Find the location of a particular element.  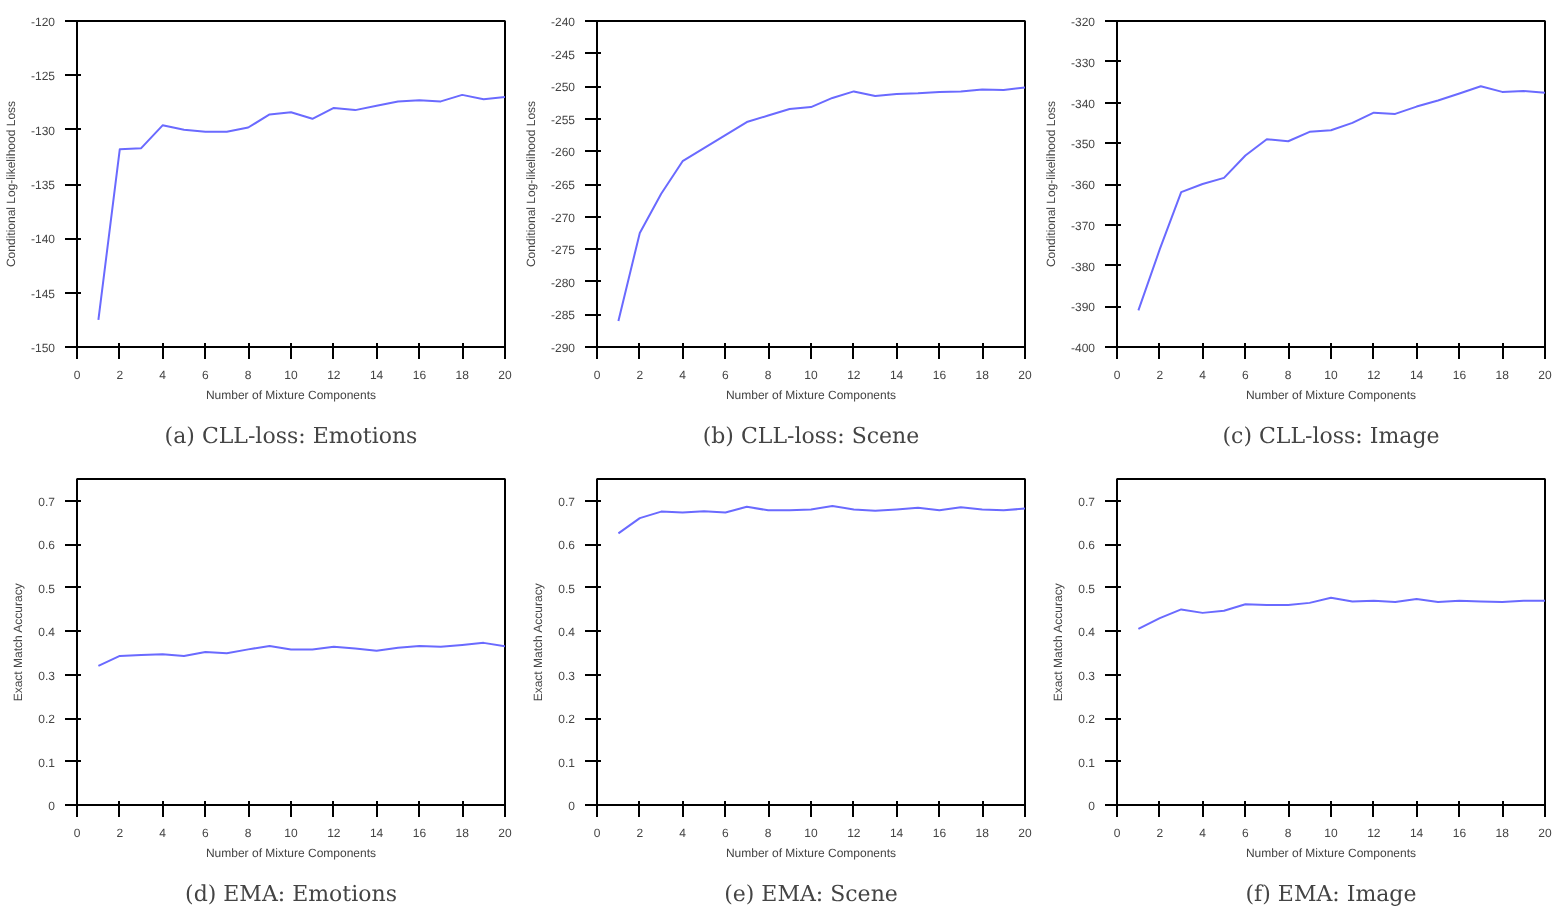

text: (e) EMA: Scene is located at coordinates (811, 894).